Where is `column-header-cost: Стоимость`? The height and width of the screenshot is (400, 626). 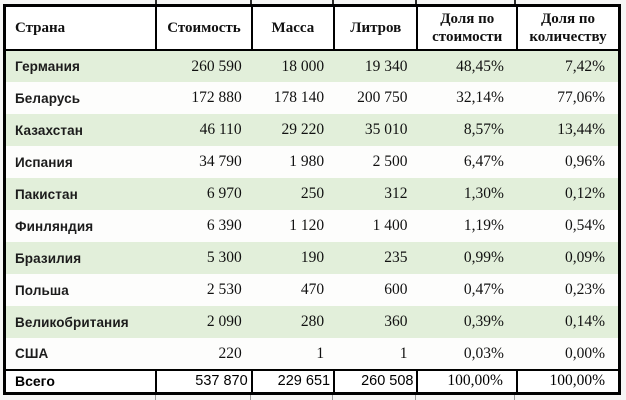
column-header-cost: Стоимость is located at coordinates (204, 28).